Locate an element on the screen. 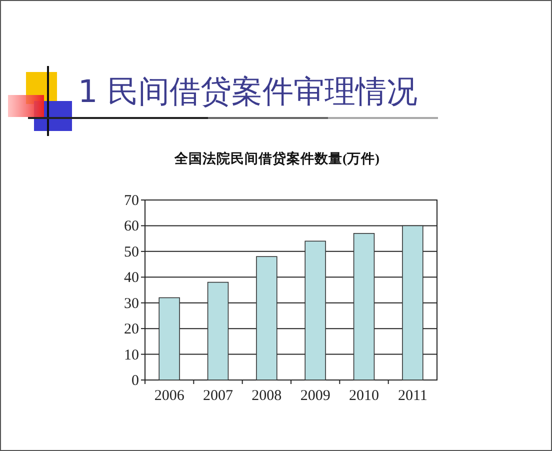 The image size is (552, 451). ytick-label: 40 is located at coordinates (131, 278).